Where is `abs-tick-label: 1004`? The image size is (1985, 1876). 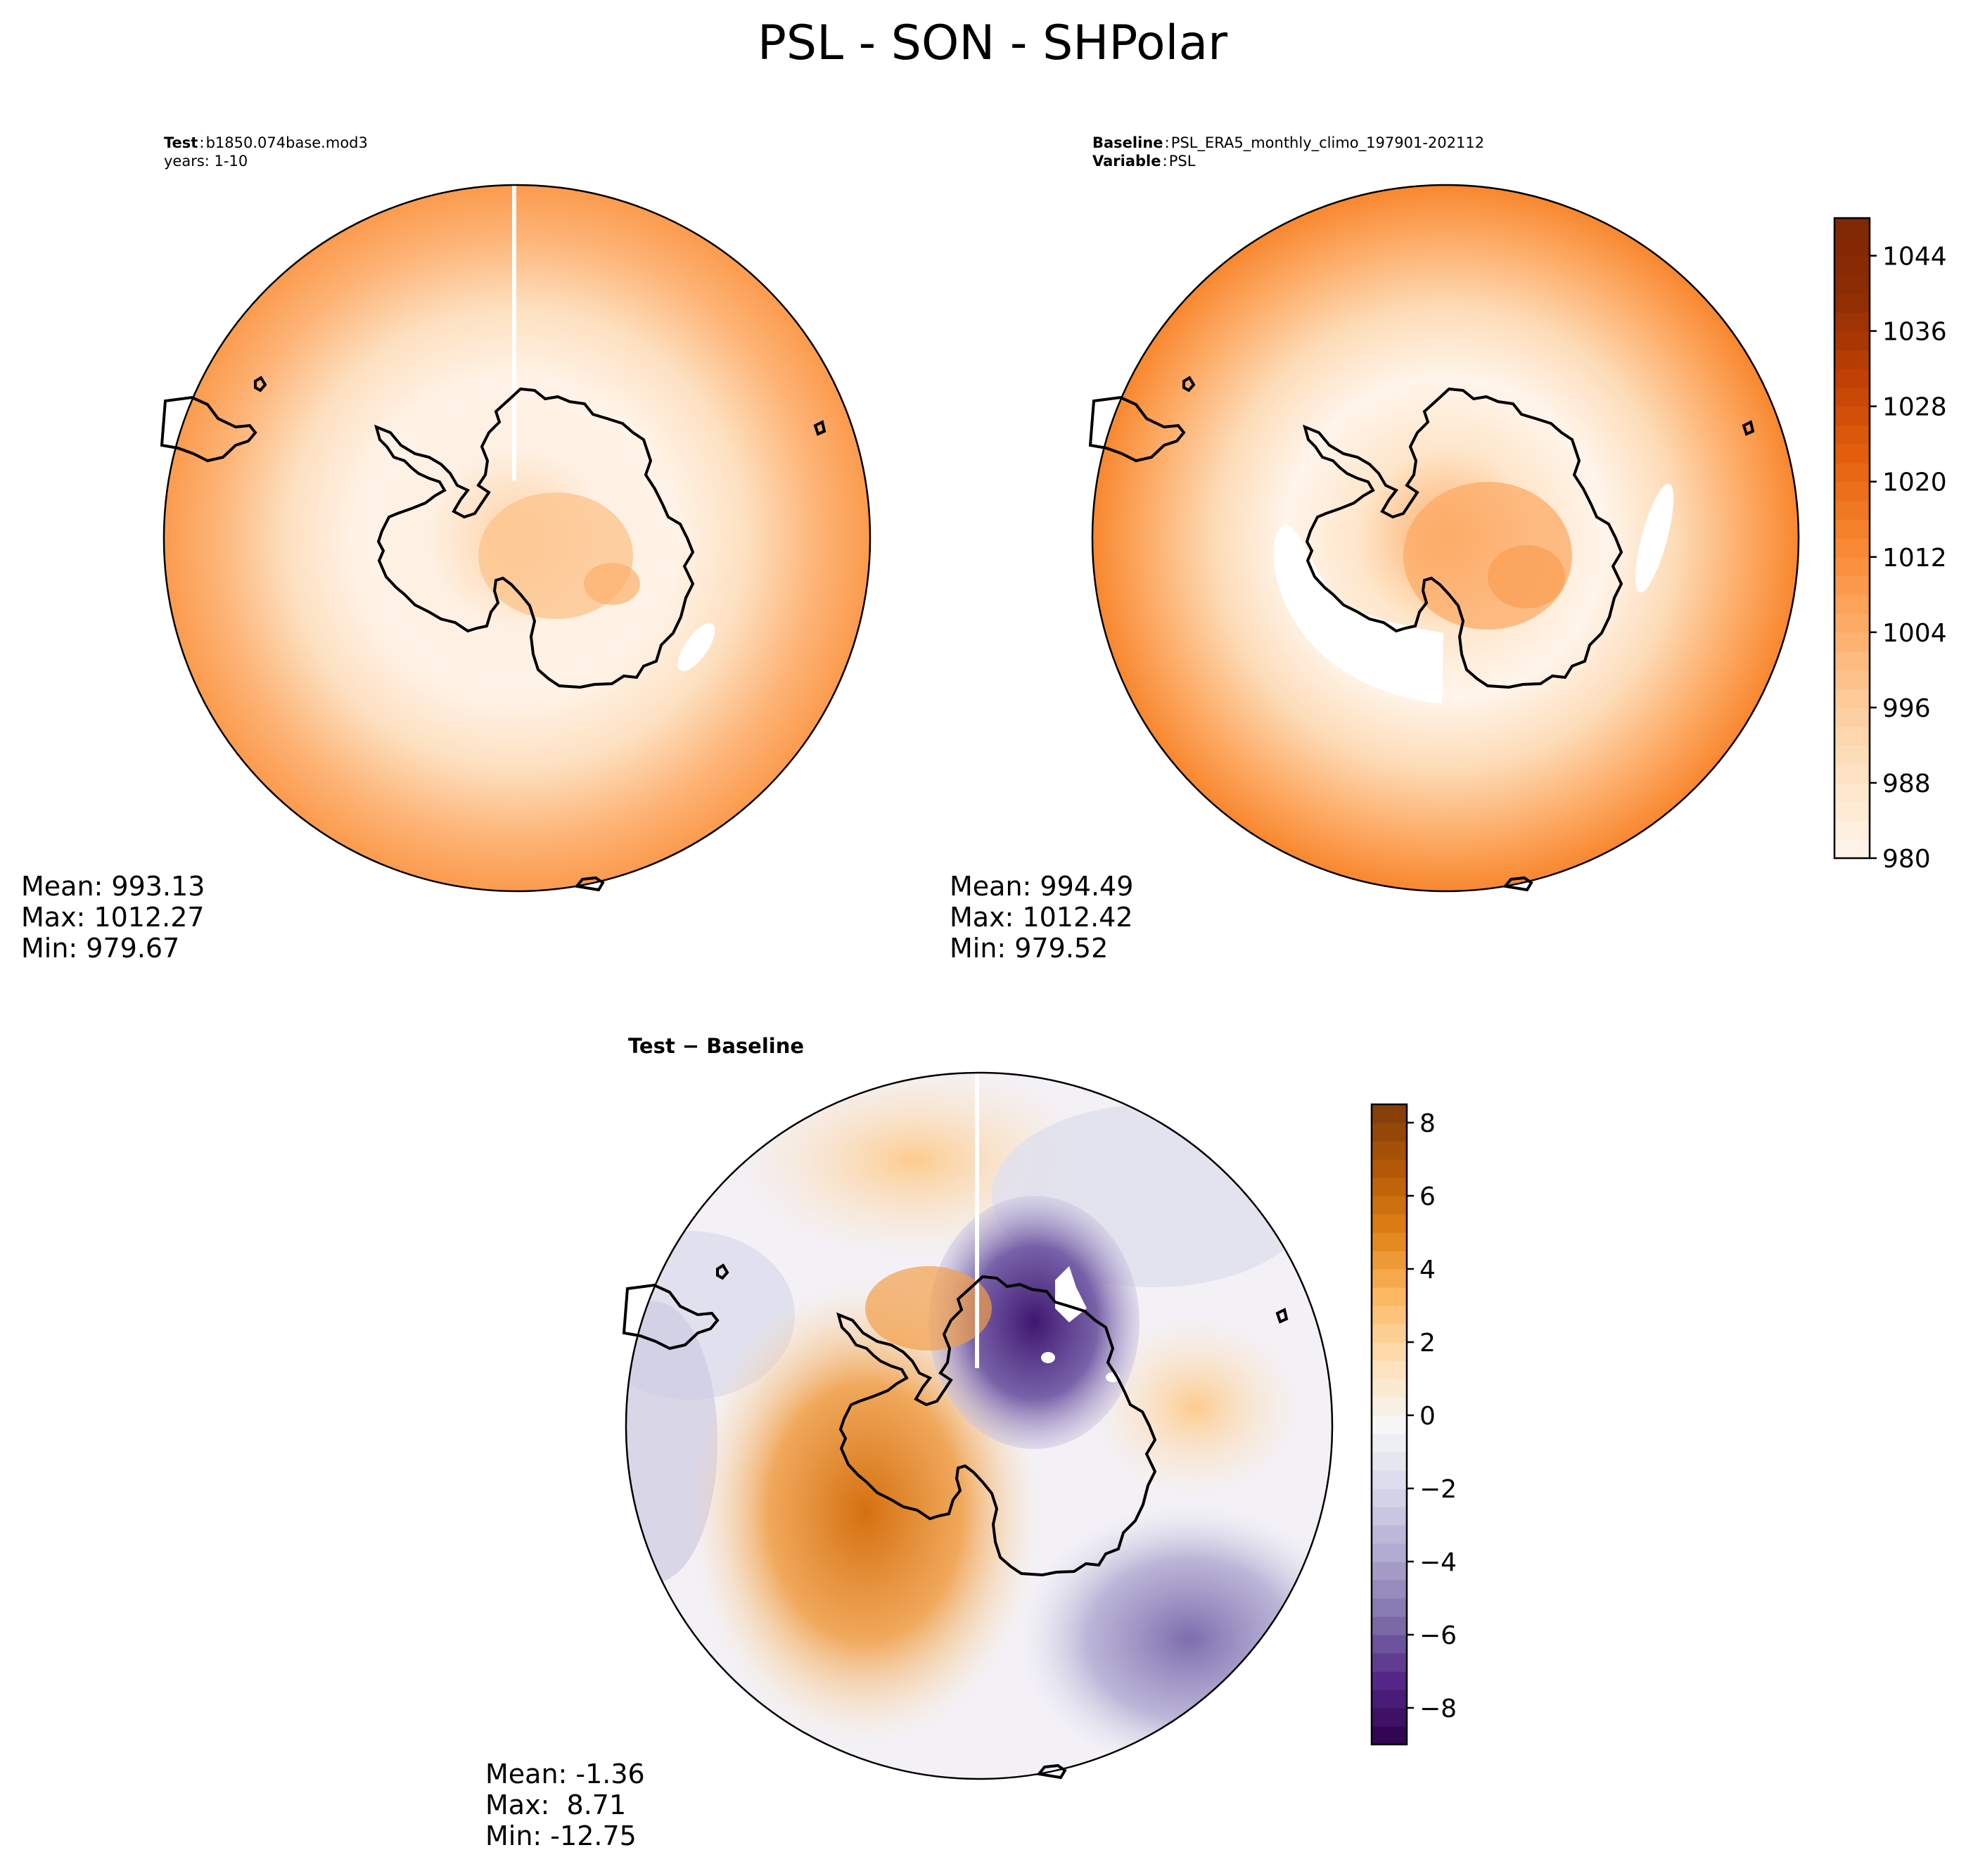 abs-tick-label: 1004 is located at coordinates (1914, 633).